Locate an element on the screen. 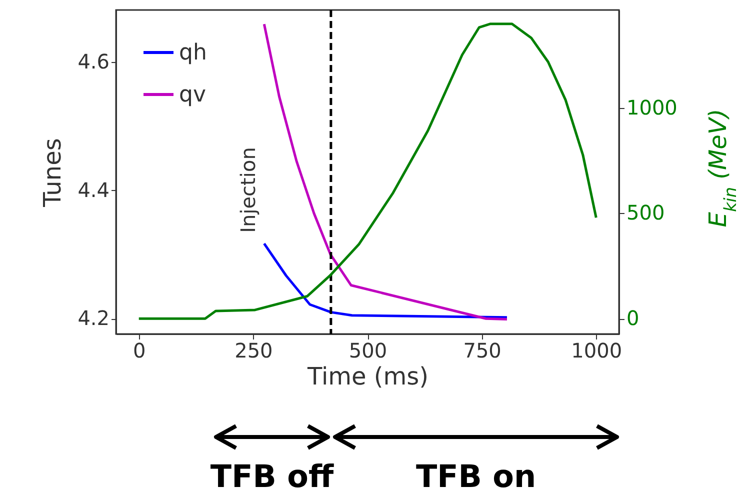 Image resolution: width=744 pixels, height=497 pixels. x-tick-label: 1000 is located at coordinates (596, 350).